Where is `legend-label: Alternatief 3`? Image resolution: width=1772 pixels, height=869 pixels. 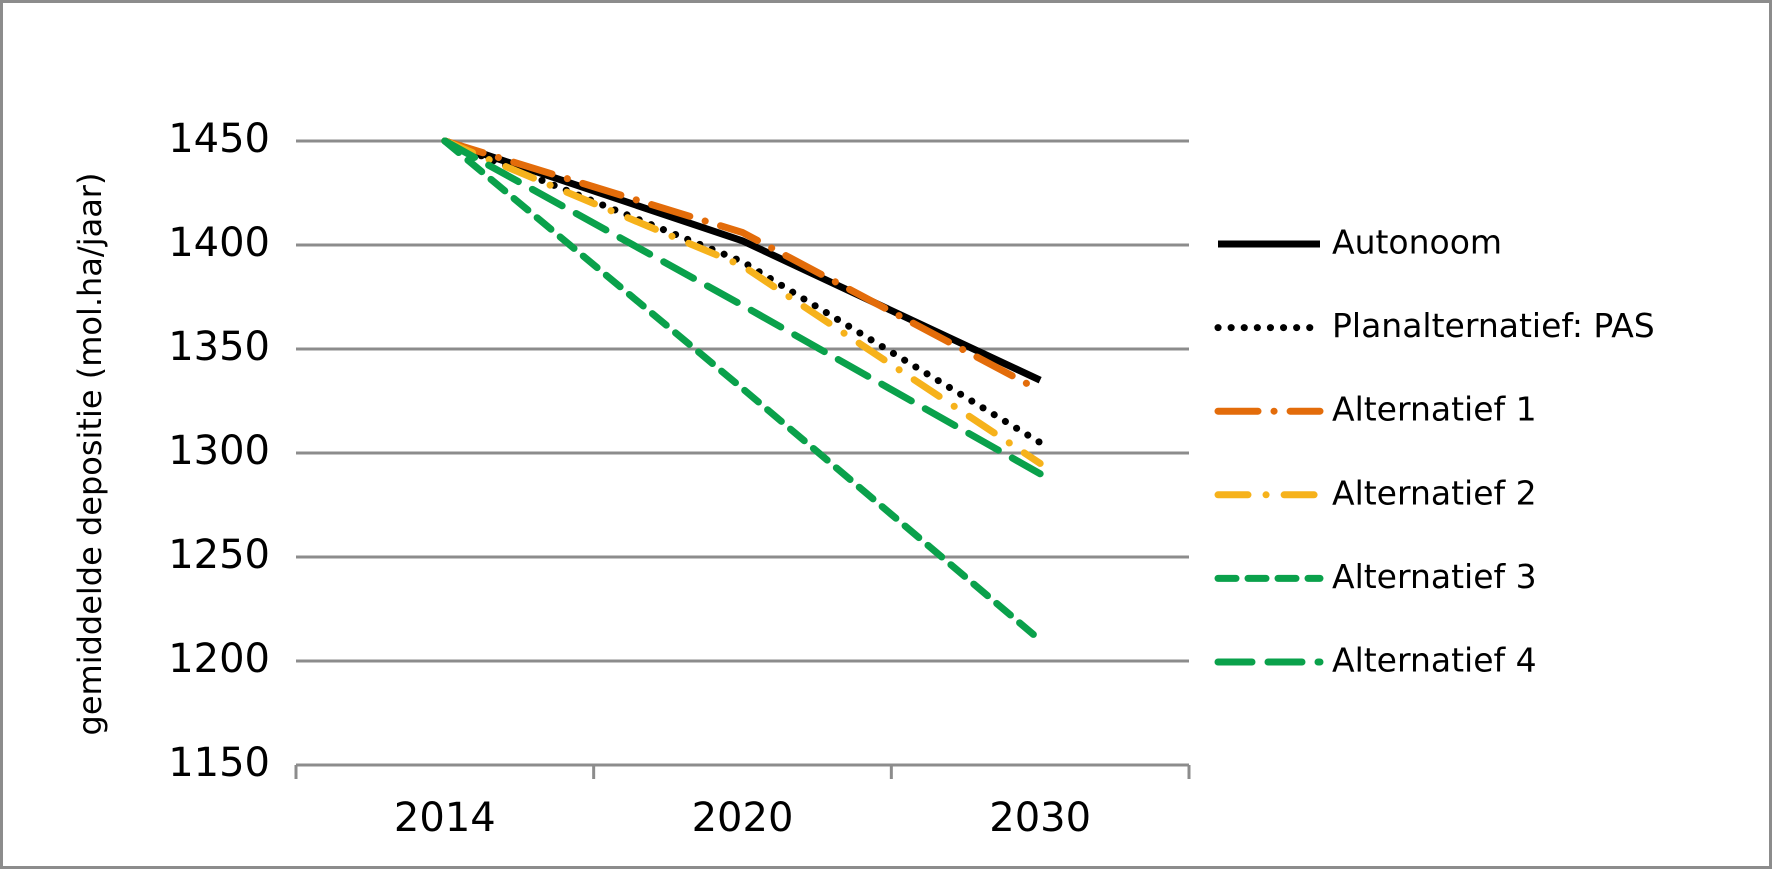
legend-label: Alternatief 3 is located at coordinates (1434, 576).